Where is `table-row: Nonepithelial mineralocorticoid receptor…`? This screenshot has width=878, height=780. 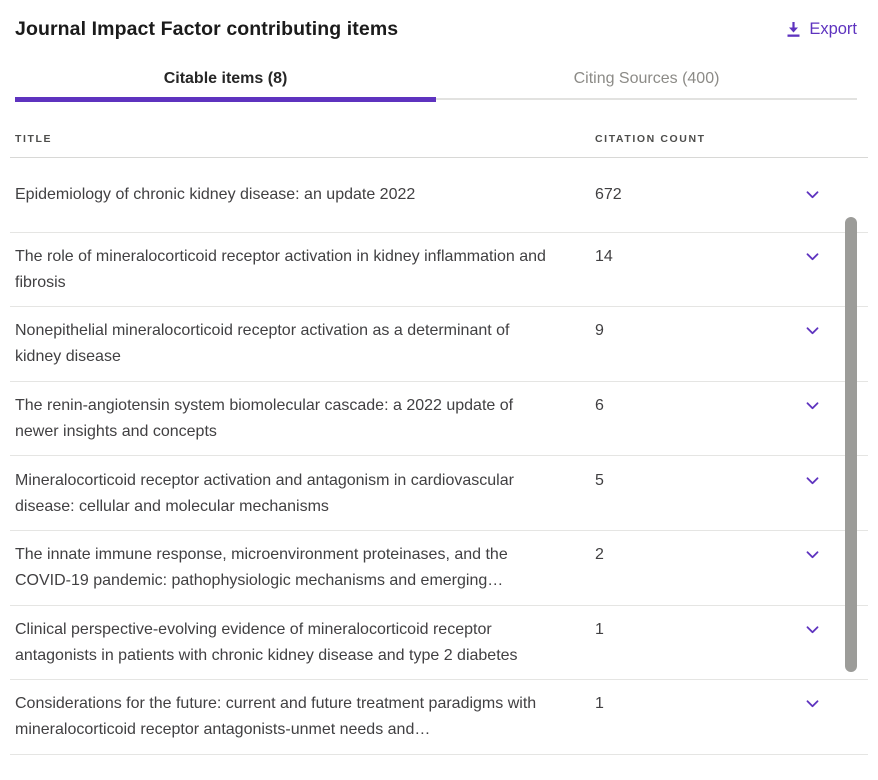
table-row: Nonepithelial mineralocorticoid receptor… is located at coordinates (439, 344).